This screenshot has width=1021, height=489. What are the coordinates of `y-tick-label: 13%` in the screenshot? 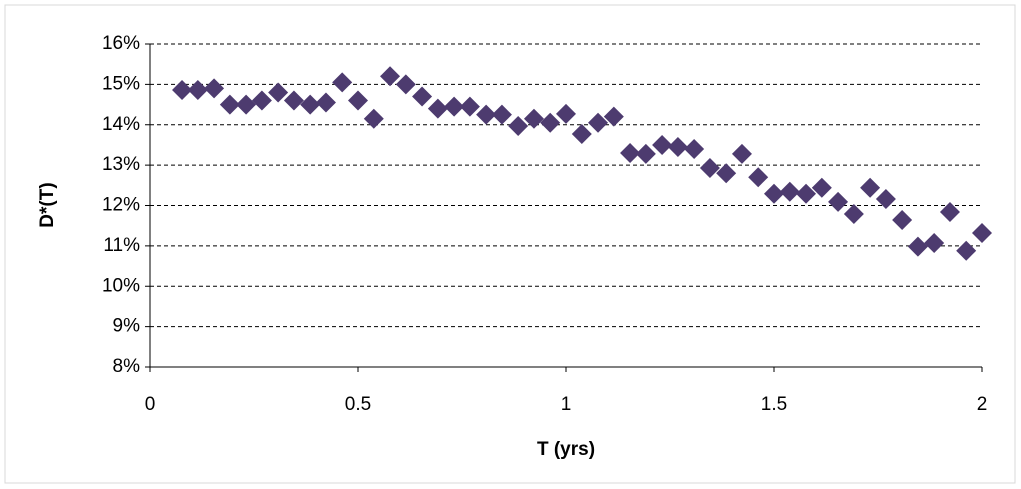 It's located at (121, 164).